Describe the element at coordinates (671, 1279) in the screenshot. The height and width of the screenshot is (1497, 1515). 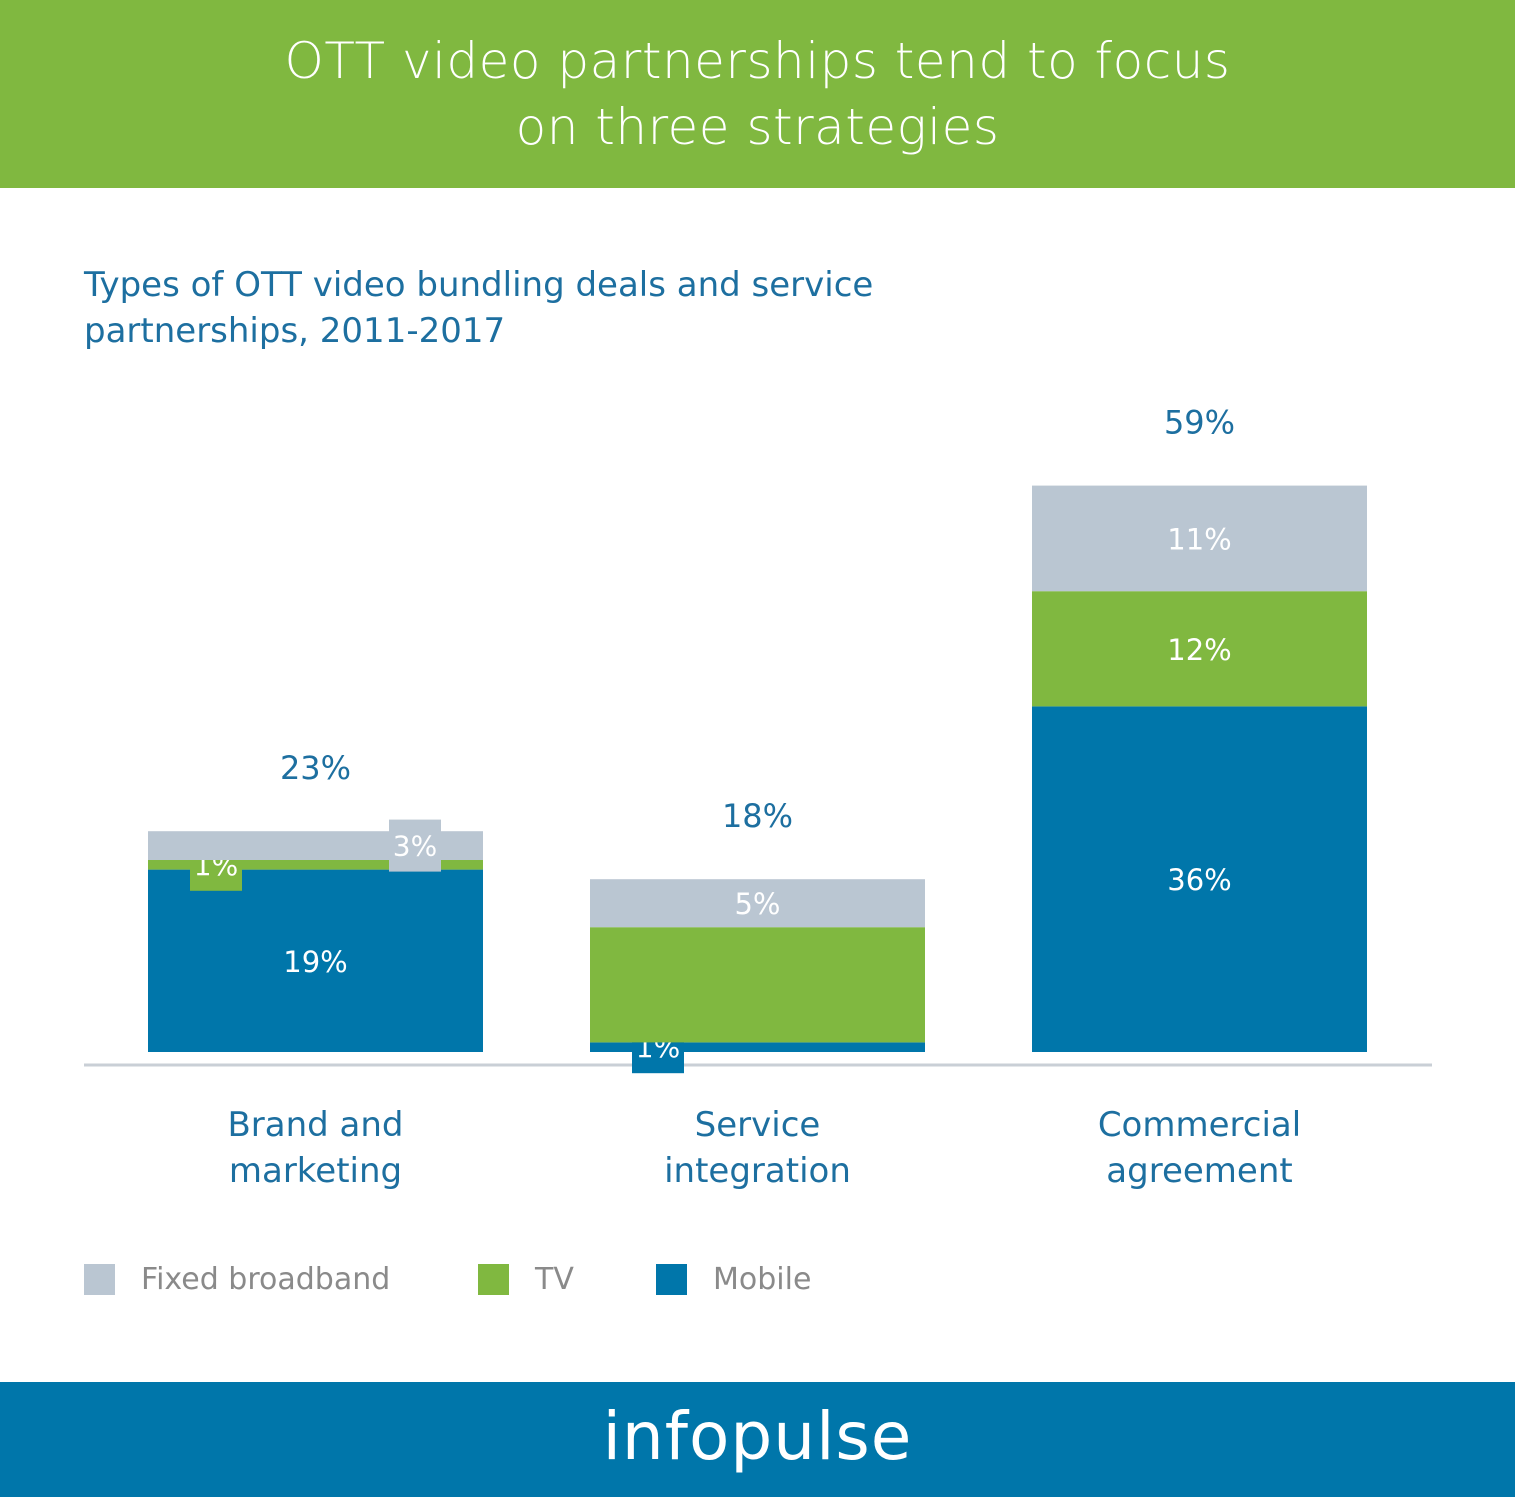
I see `legend-swatch-mobile` at that location.